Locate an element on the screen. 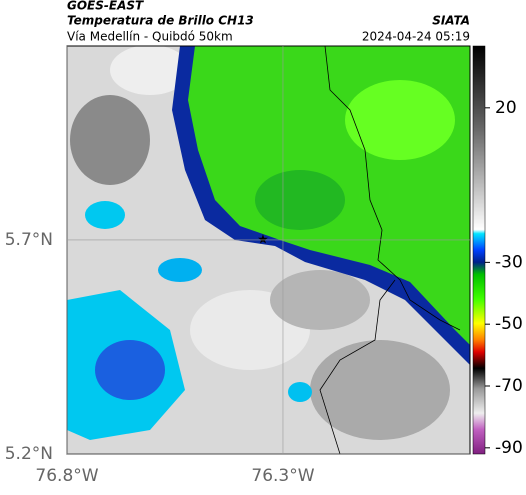 Image resolution: width=526 pixels, height=495 pixels. colorbar is located at coordinates (479, 250).